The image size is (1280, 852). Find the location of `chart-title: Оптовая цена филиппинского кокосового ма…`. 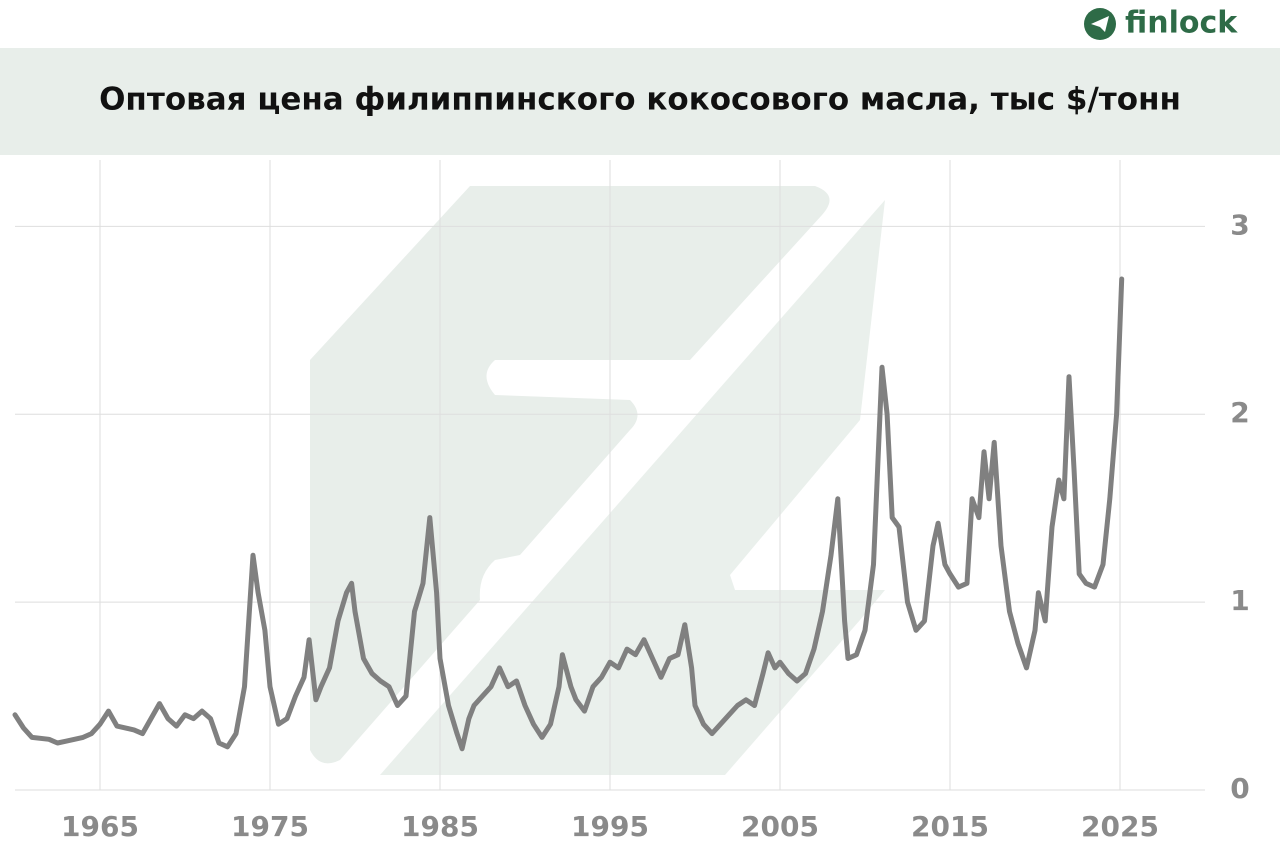

chart-title: Оптовая цена филиппинского кокосового ма… is located at coordinates (640, 100).